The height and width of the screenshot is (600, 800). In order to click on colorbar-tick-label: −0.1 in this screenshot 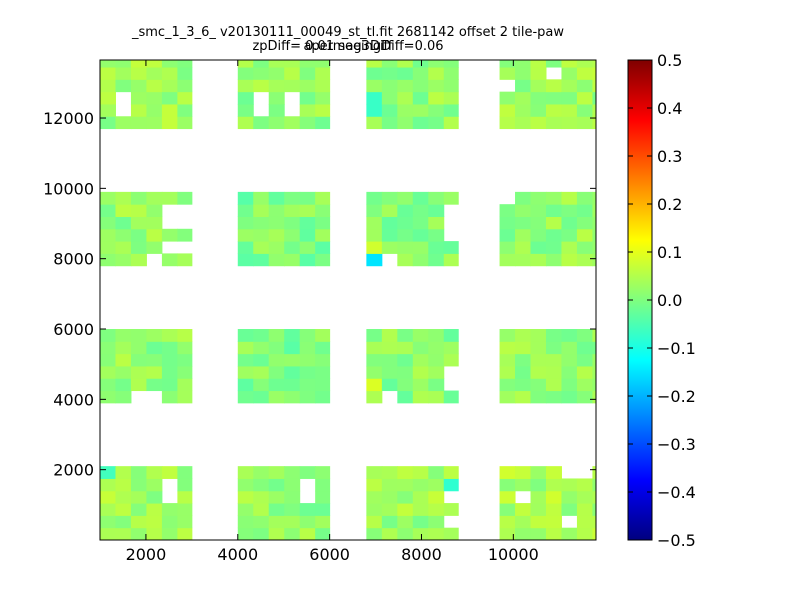, I will do `click(676, 348)`.